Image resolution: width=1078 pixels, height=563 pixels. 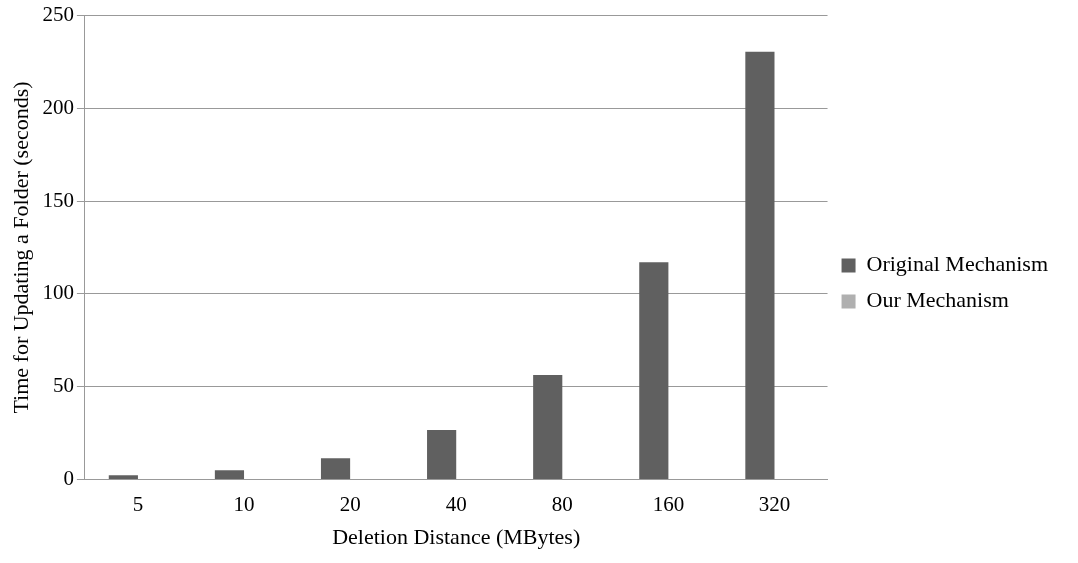 I want to click on y-tick-label: 200, so click(x=58, y=106).